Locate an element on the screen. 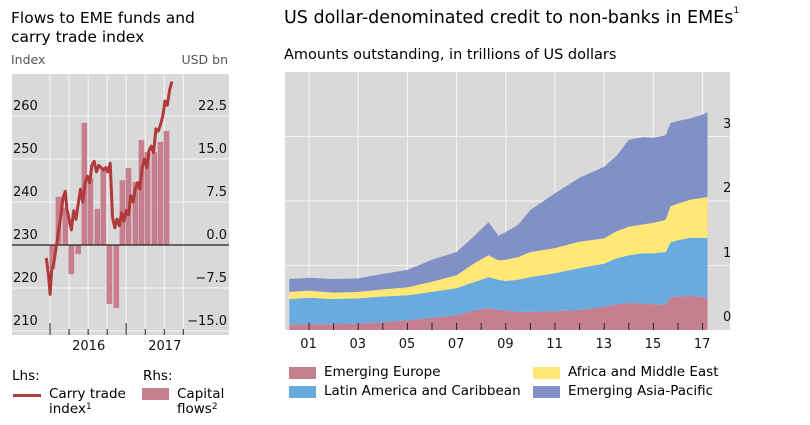 This screenshot has height=425, width=810. legend-bar-label: Capital flows is located at coordinates (201, 401).